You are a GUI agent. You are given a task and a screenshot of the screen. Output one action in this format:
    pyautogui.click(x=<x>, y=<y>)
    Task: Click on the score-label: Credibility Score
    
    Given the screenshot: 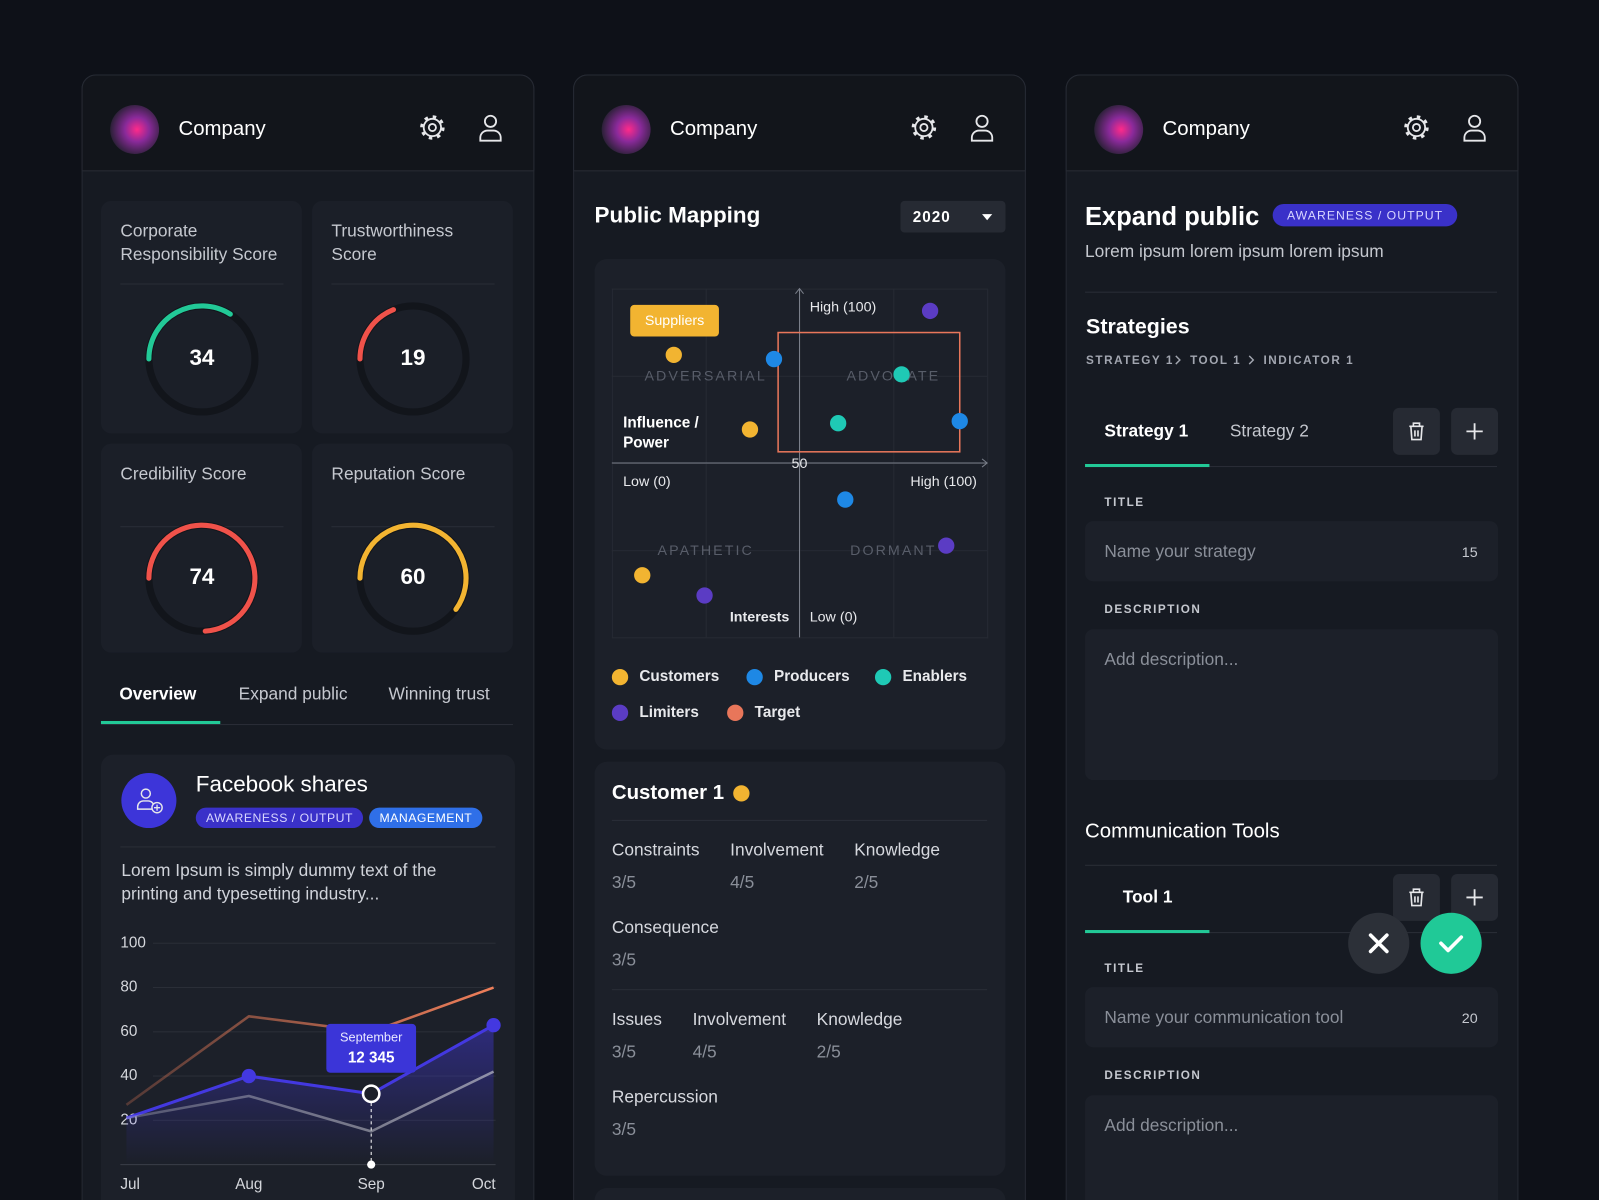 What is the action you would take?
    pyautogui.click(x=183, y=473)
    